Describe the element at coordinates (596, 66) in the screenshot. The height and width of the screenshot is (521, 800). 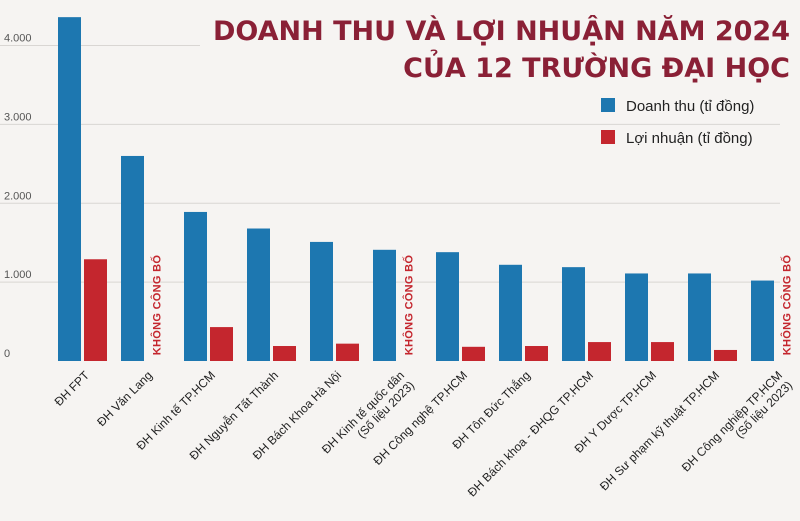
I see `title-line-2: CỦA 12 TRƯỜNG ĐẠI HỌC` at that location.